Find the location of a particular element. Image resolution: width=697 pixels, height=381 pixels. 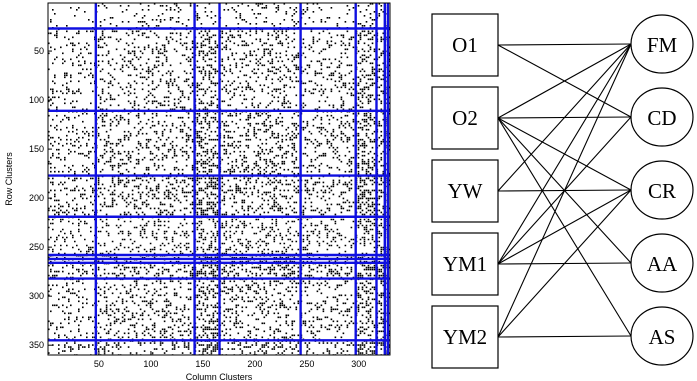

node-ym1: YM1 is located at coordinates (465, 264).